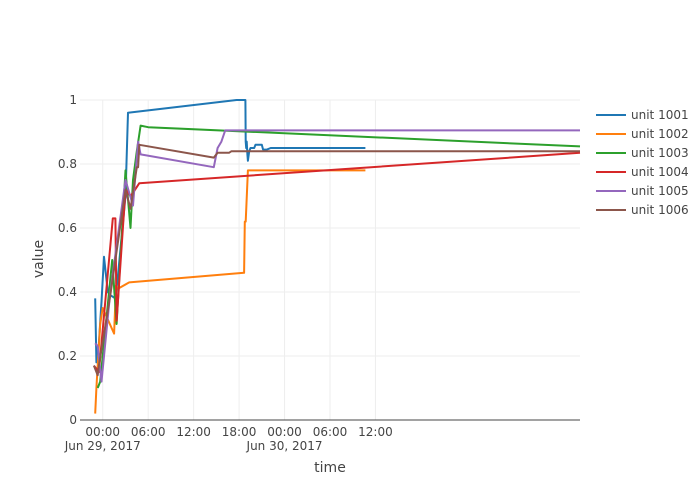 The image size is (700, 500). What do you see at coordinates (39, 259) in the screenshot?
I see `y-axis-title: value` at bounding box center [39, 259].